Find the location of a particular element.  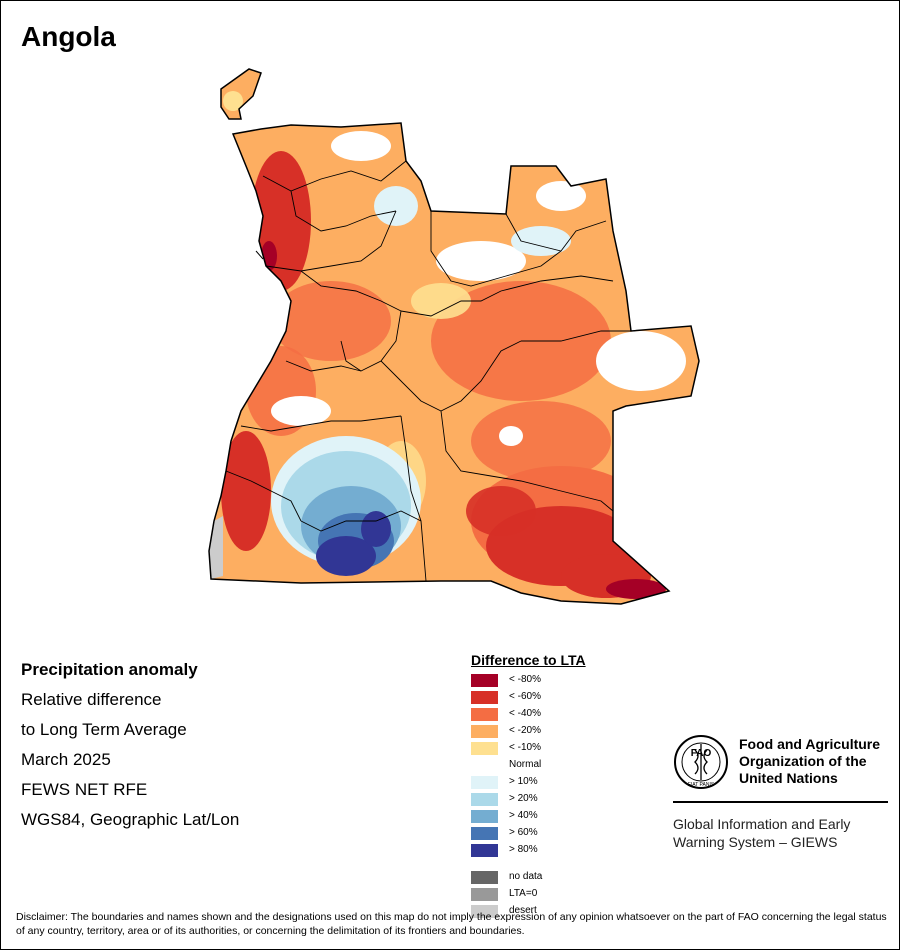

legend-label: Normal is located at coordinates (525, 764).